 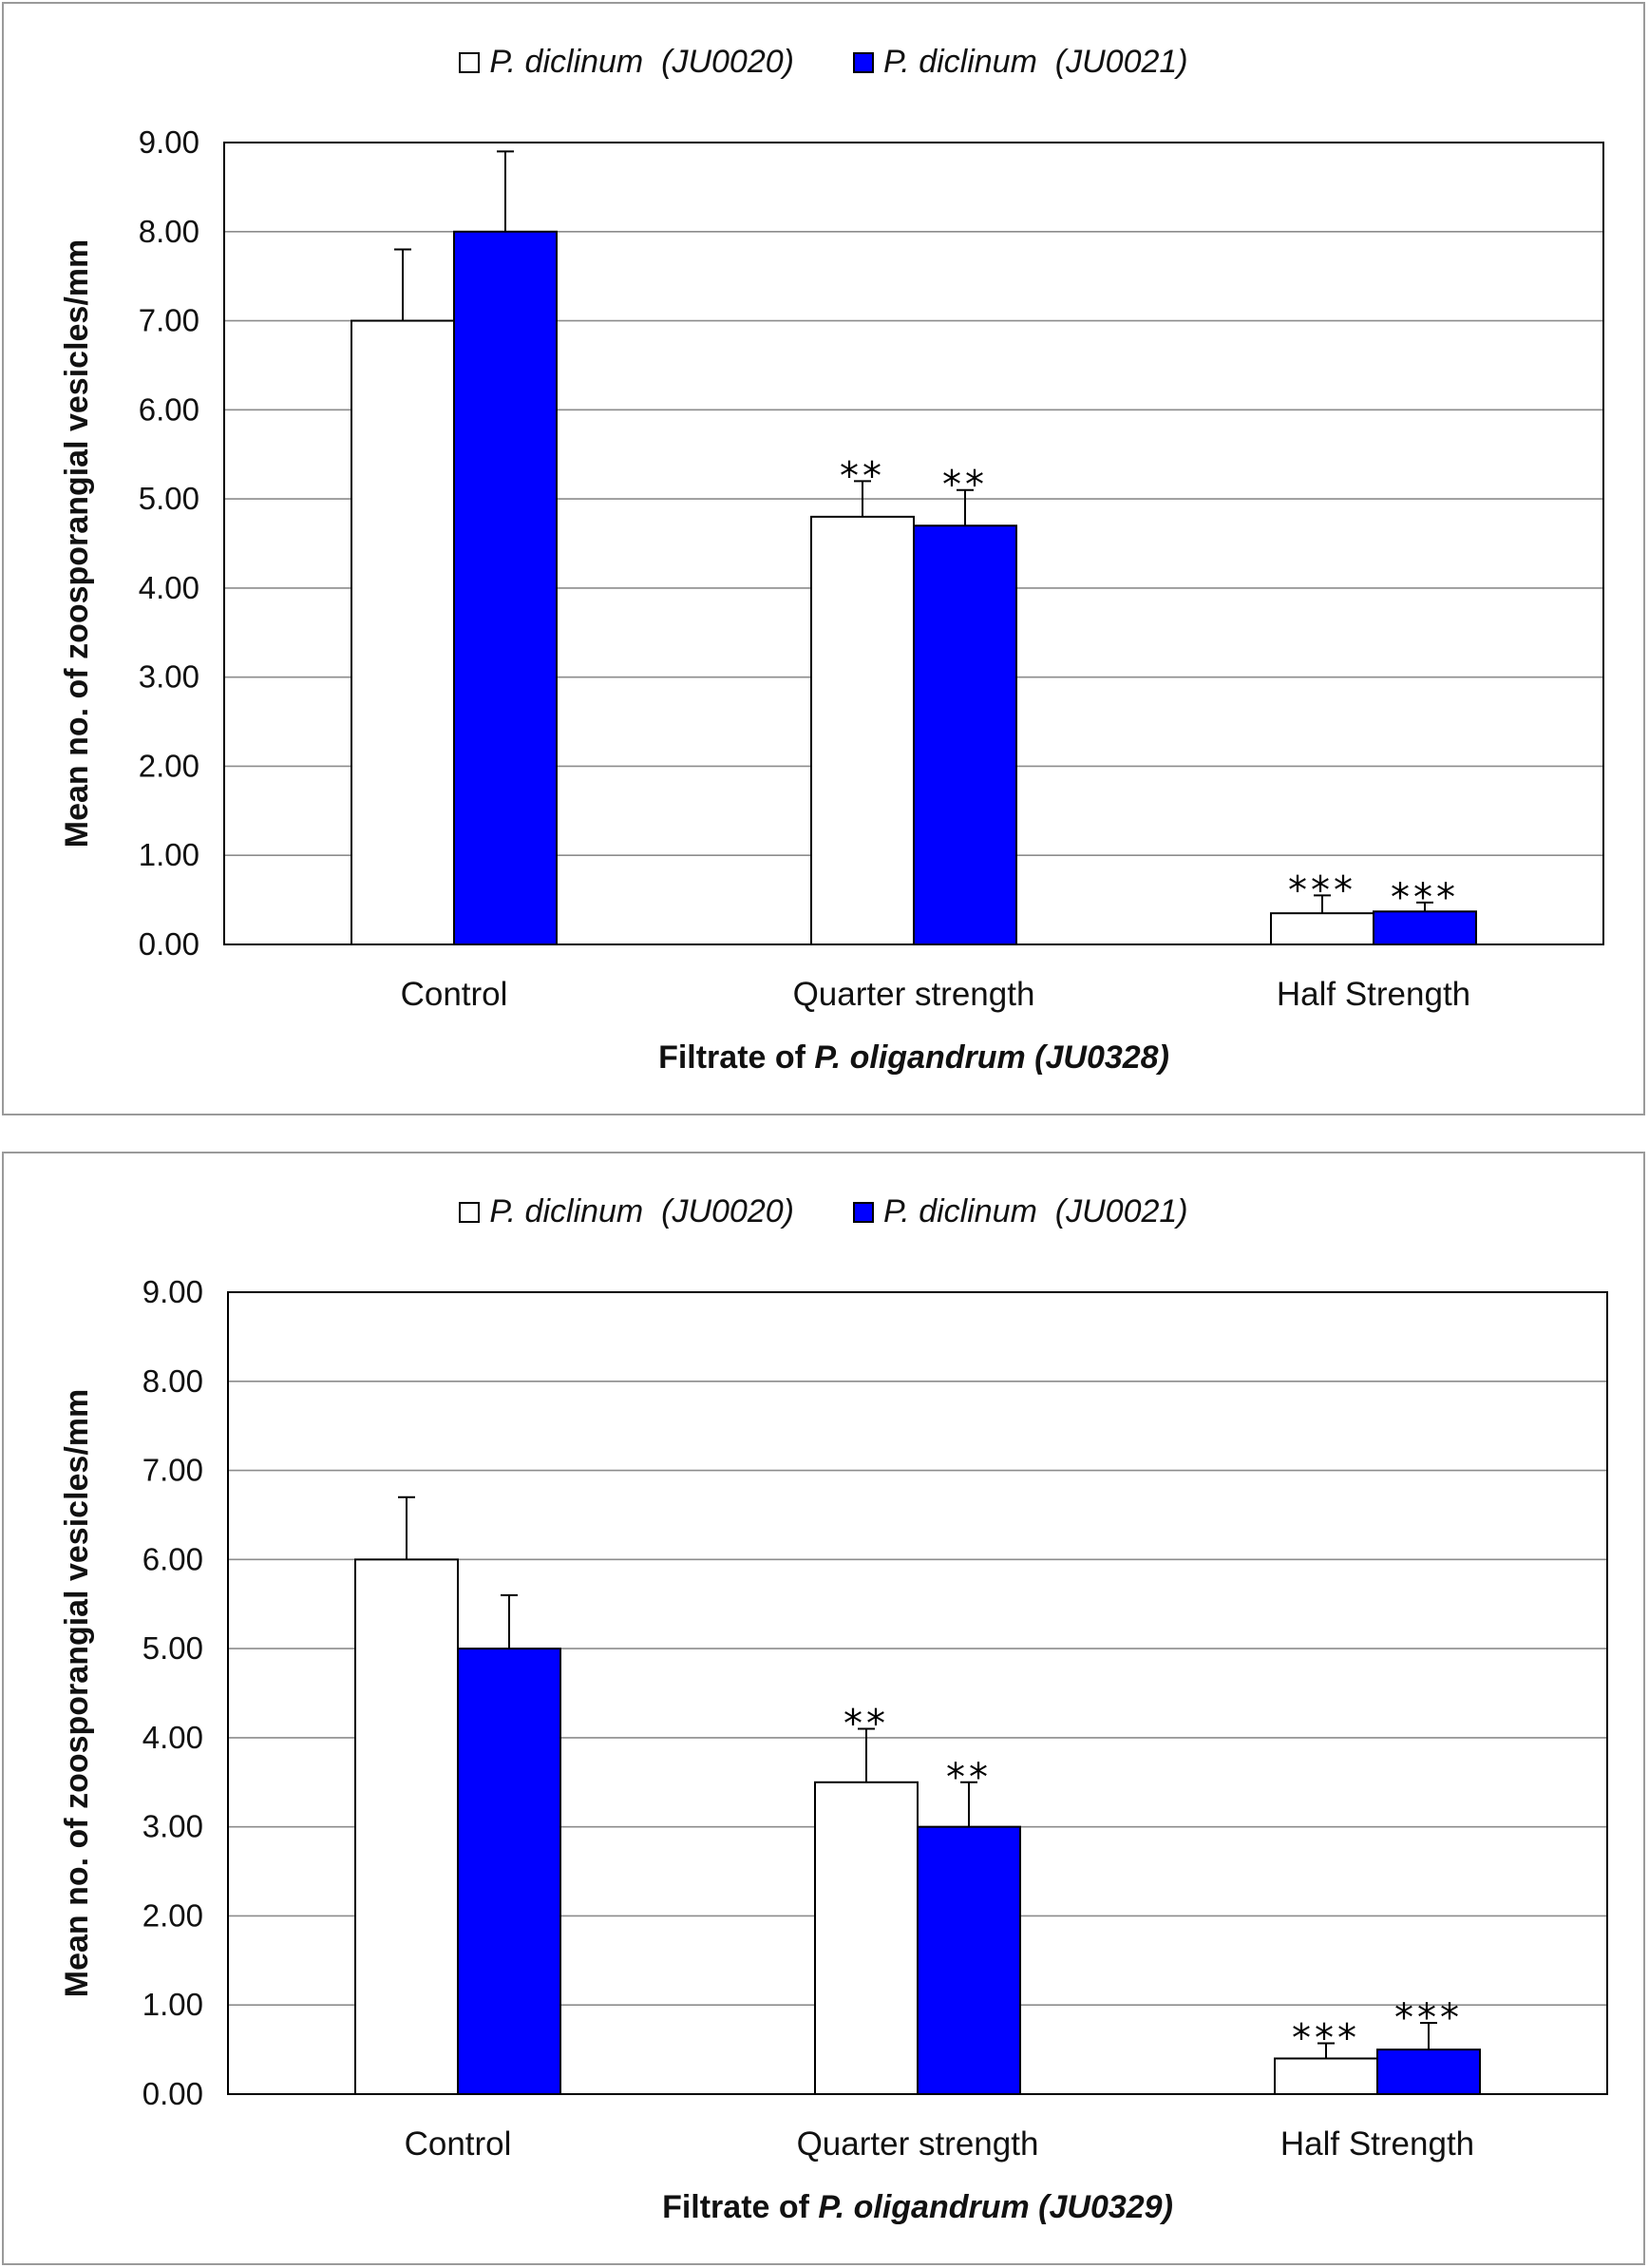 I want to click on x-axis-label-species: P. oligandrum (JU0329), so click(x=996, y=2207).